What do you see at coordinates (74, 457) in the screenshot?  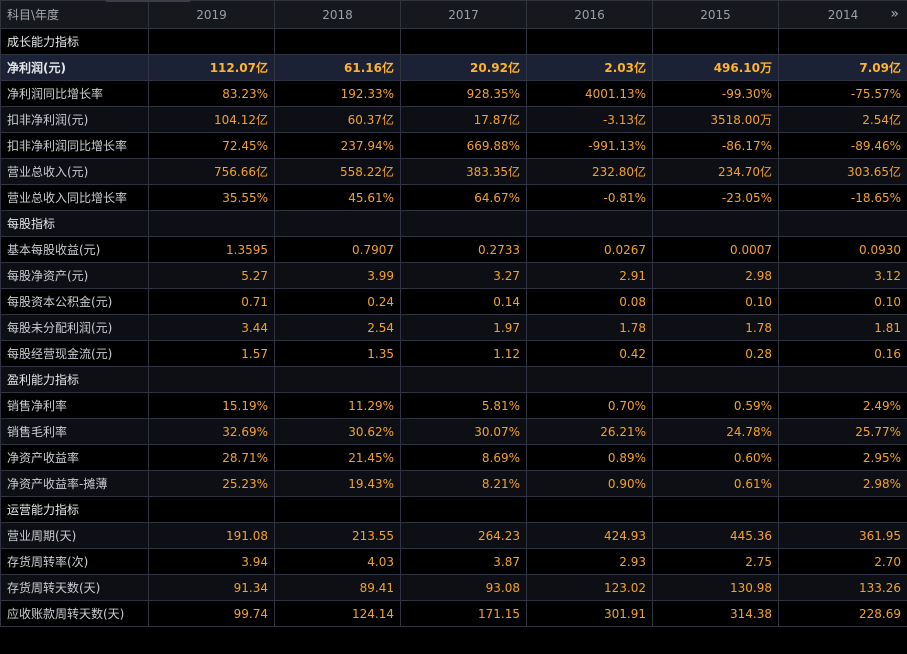 I see `row-label: 净资产收益率` at bounding box center [74, 457].